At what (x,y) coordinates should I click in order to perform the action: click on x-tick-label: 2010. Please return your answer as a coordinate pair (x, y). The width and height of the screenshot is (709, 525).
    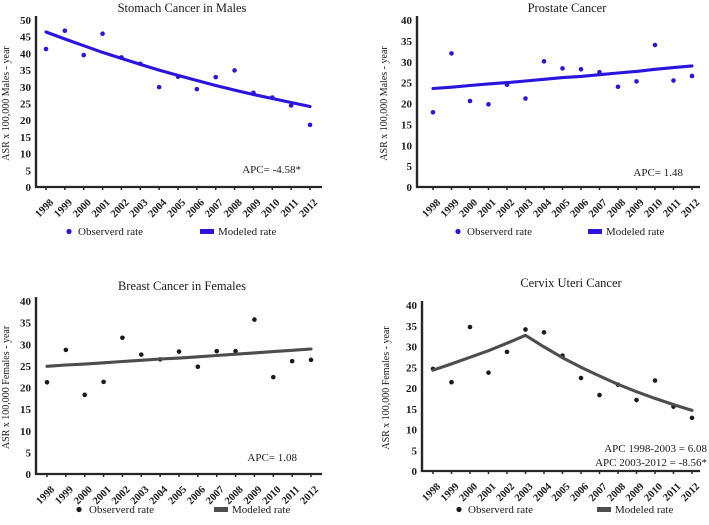
    Looking at the image, I should click on (653, 492).